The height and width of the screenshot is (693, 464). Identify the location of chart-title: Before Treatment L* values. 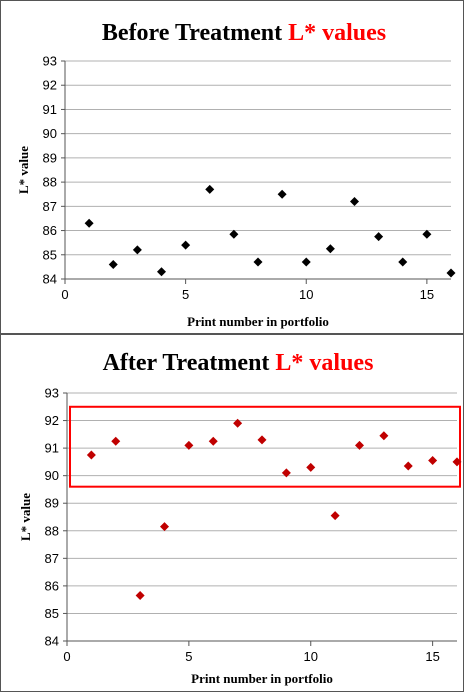
(244, 33).